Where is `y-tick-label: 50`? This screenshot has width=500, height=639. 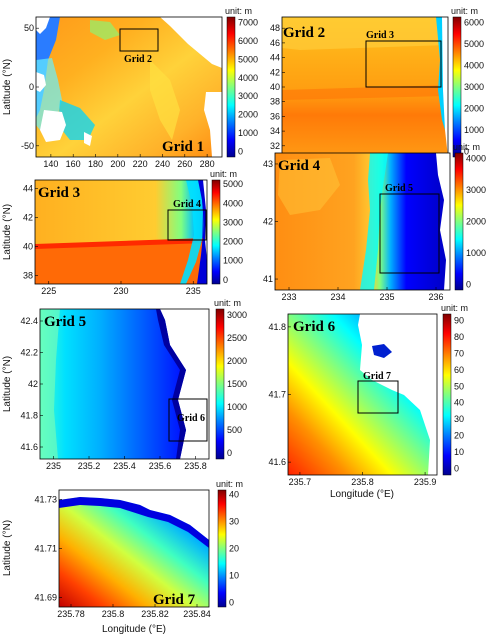
y-tick-label: 50 is located at coordinates (29, 28).